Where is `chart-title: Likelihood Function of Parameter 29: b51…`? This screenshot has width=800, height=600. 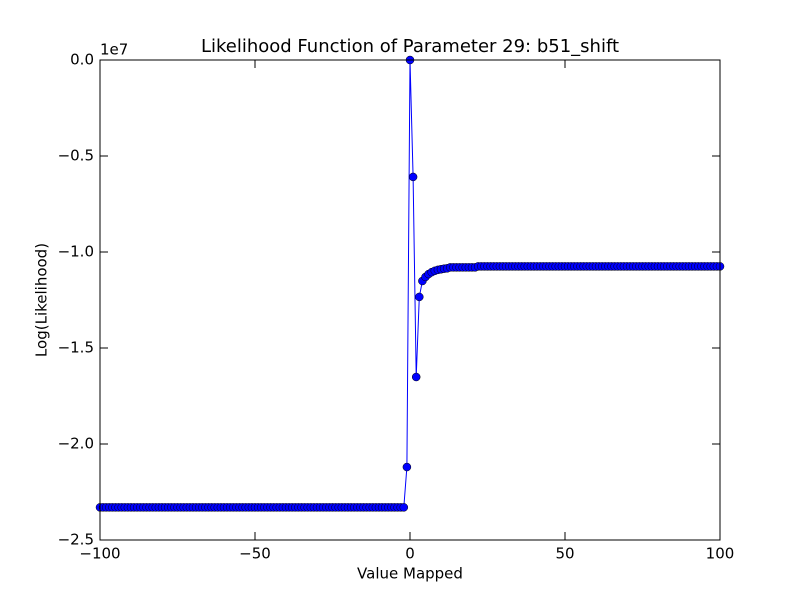
chart-title: Likelihood Function of Parameter 29: b51… is located at coordinates (410, 46).